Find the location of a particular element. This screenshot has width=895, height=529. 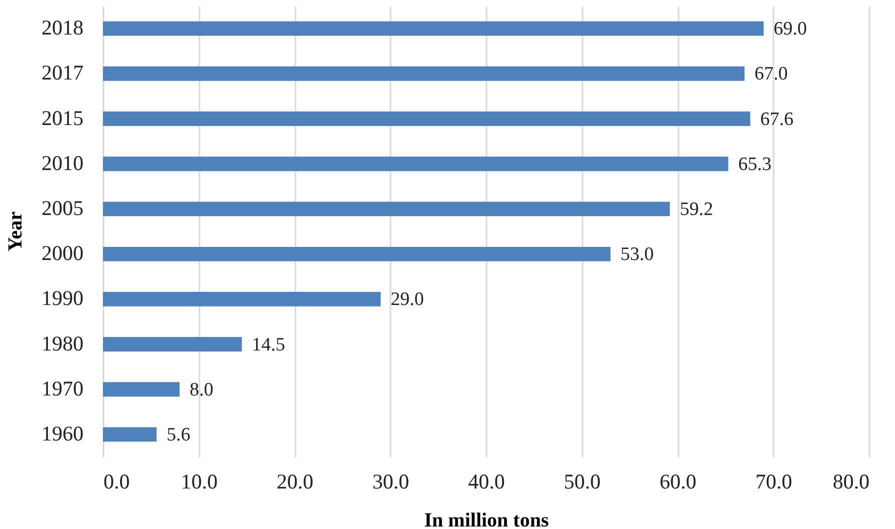

y-tick-label: 1980 is located at coordinates (63, 343).